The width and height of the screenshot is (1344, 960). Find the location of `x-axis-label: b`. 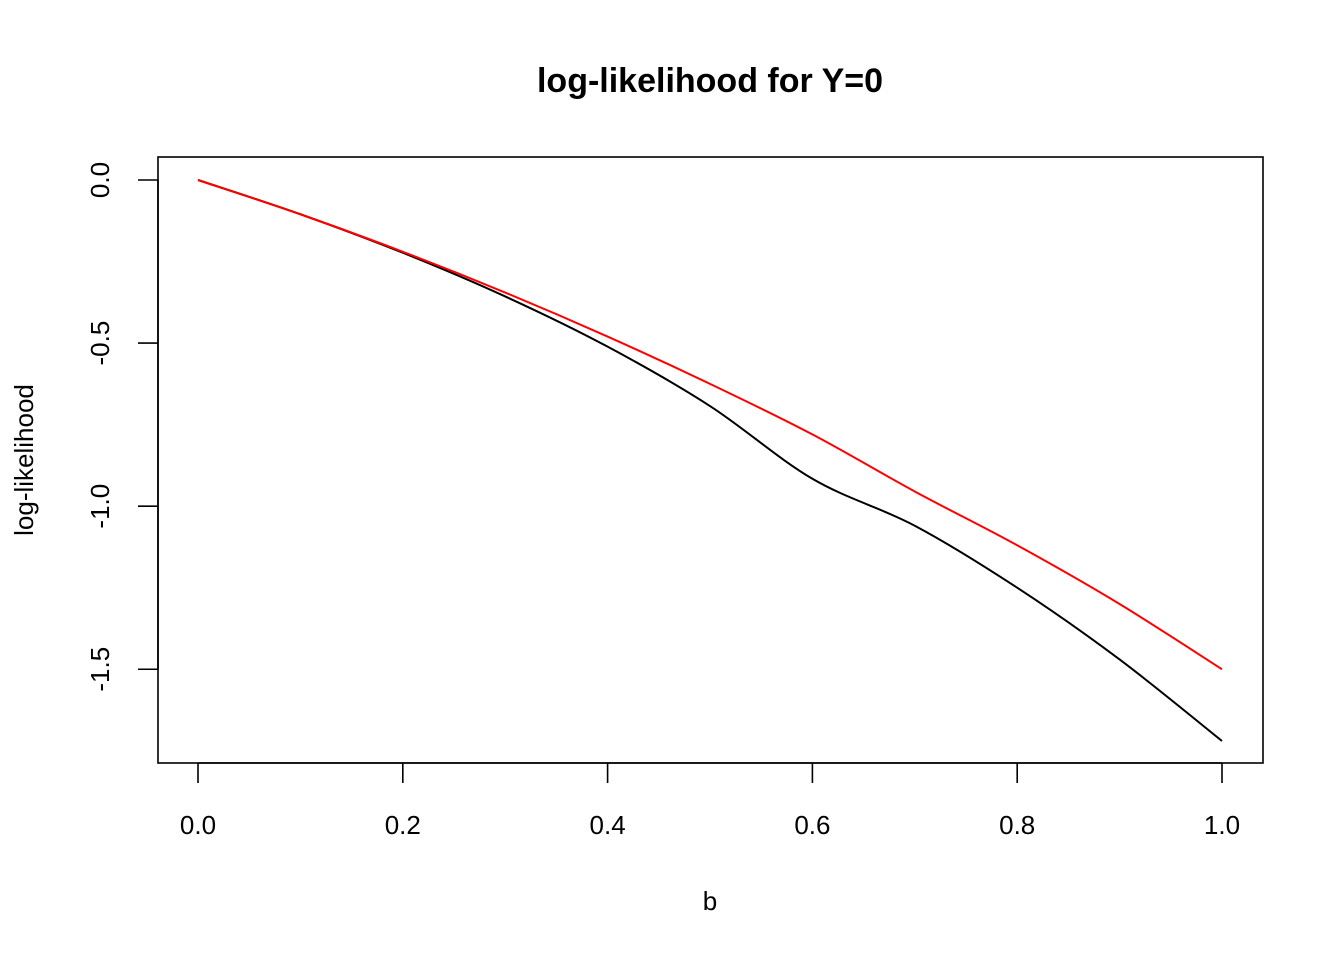

x-axis-label: b is located at coordinates (710, 901).